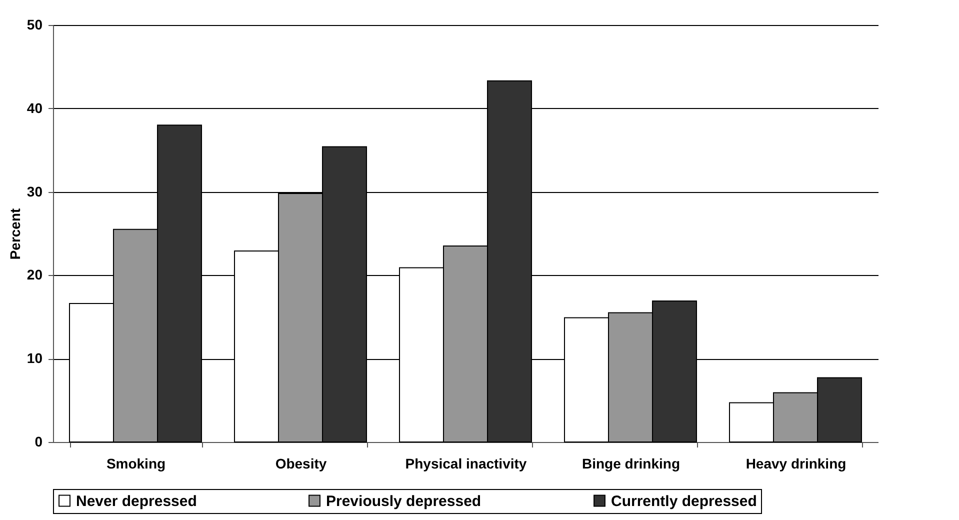 This screenshot has height=520, width=959. What do you see at coordinates (631, 464) in the screenshot?
I see `x-tick-label: Binge drinking` at bounding box center [631, 464].